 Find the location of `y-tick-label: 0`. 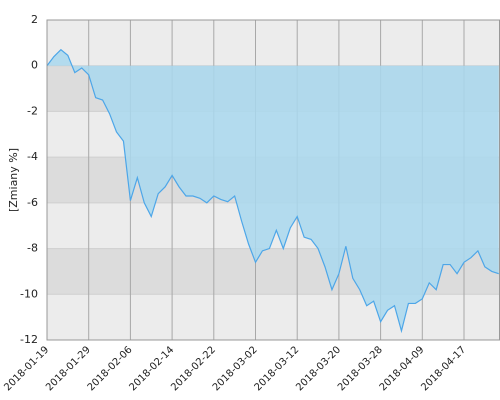

y-tick-label: 0 is located at coordinates (34, 65).